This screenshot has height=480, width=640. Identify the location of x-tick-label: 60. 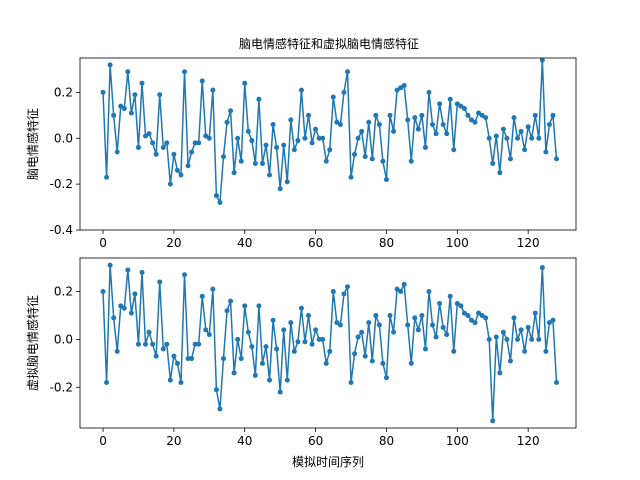
(315, 243).